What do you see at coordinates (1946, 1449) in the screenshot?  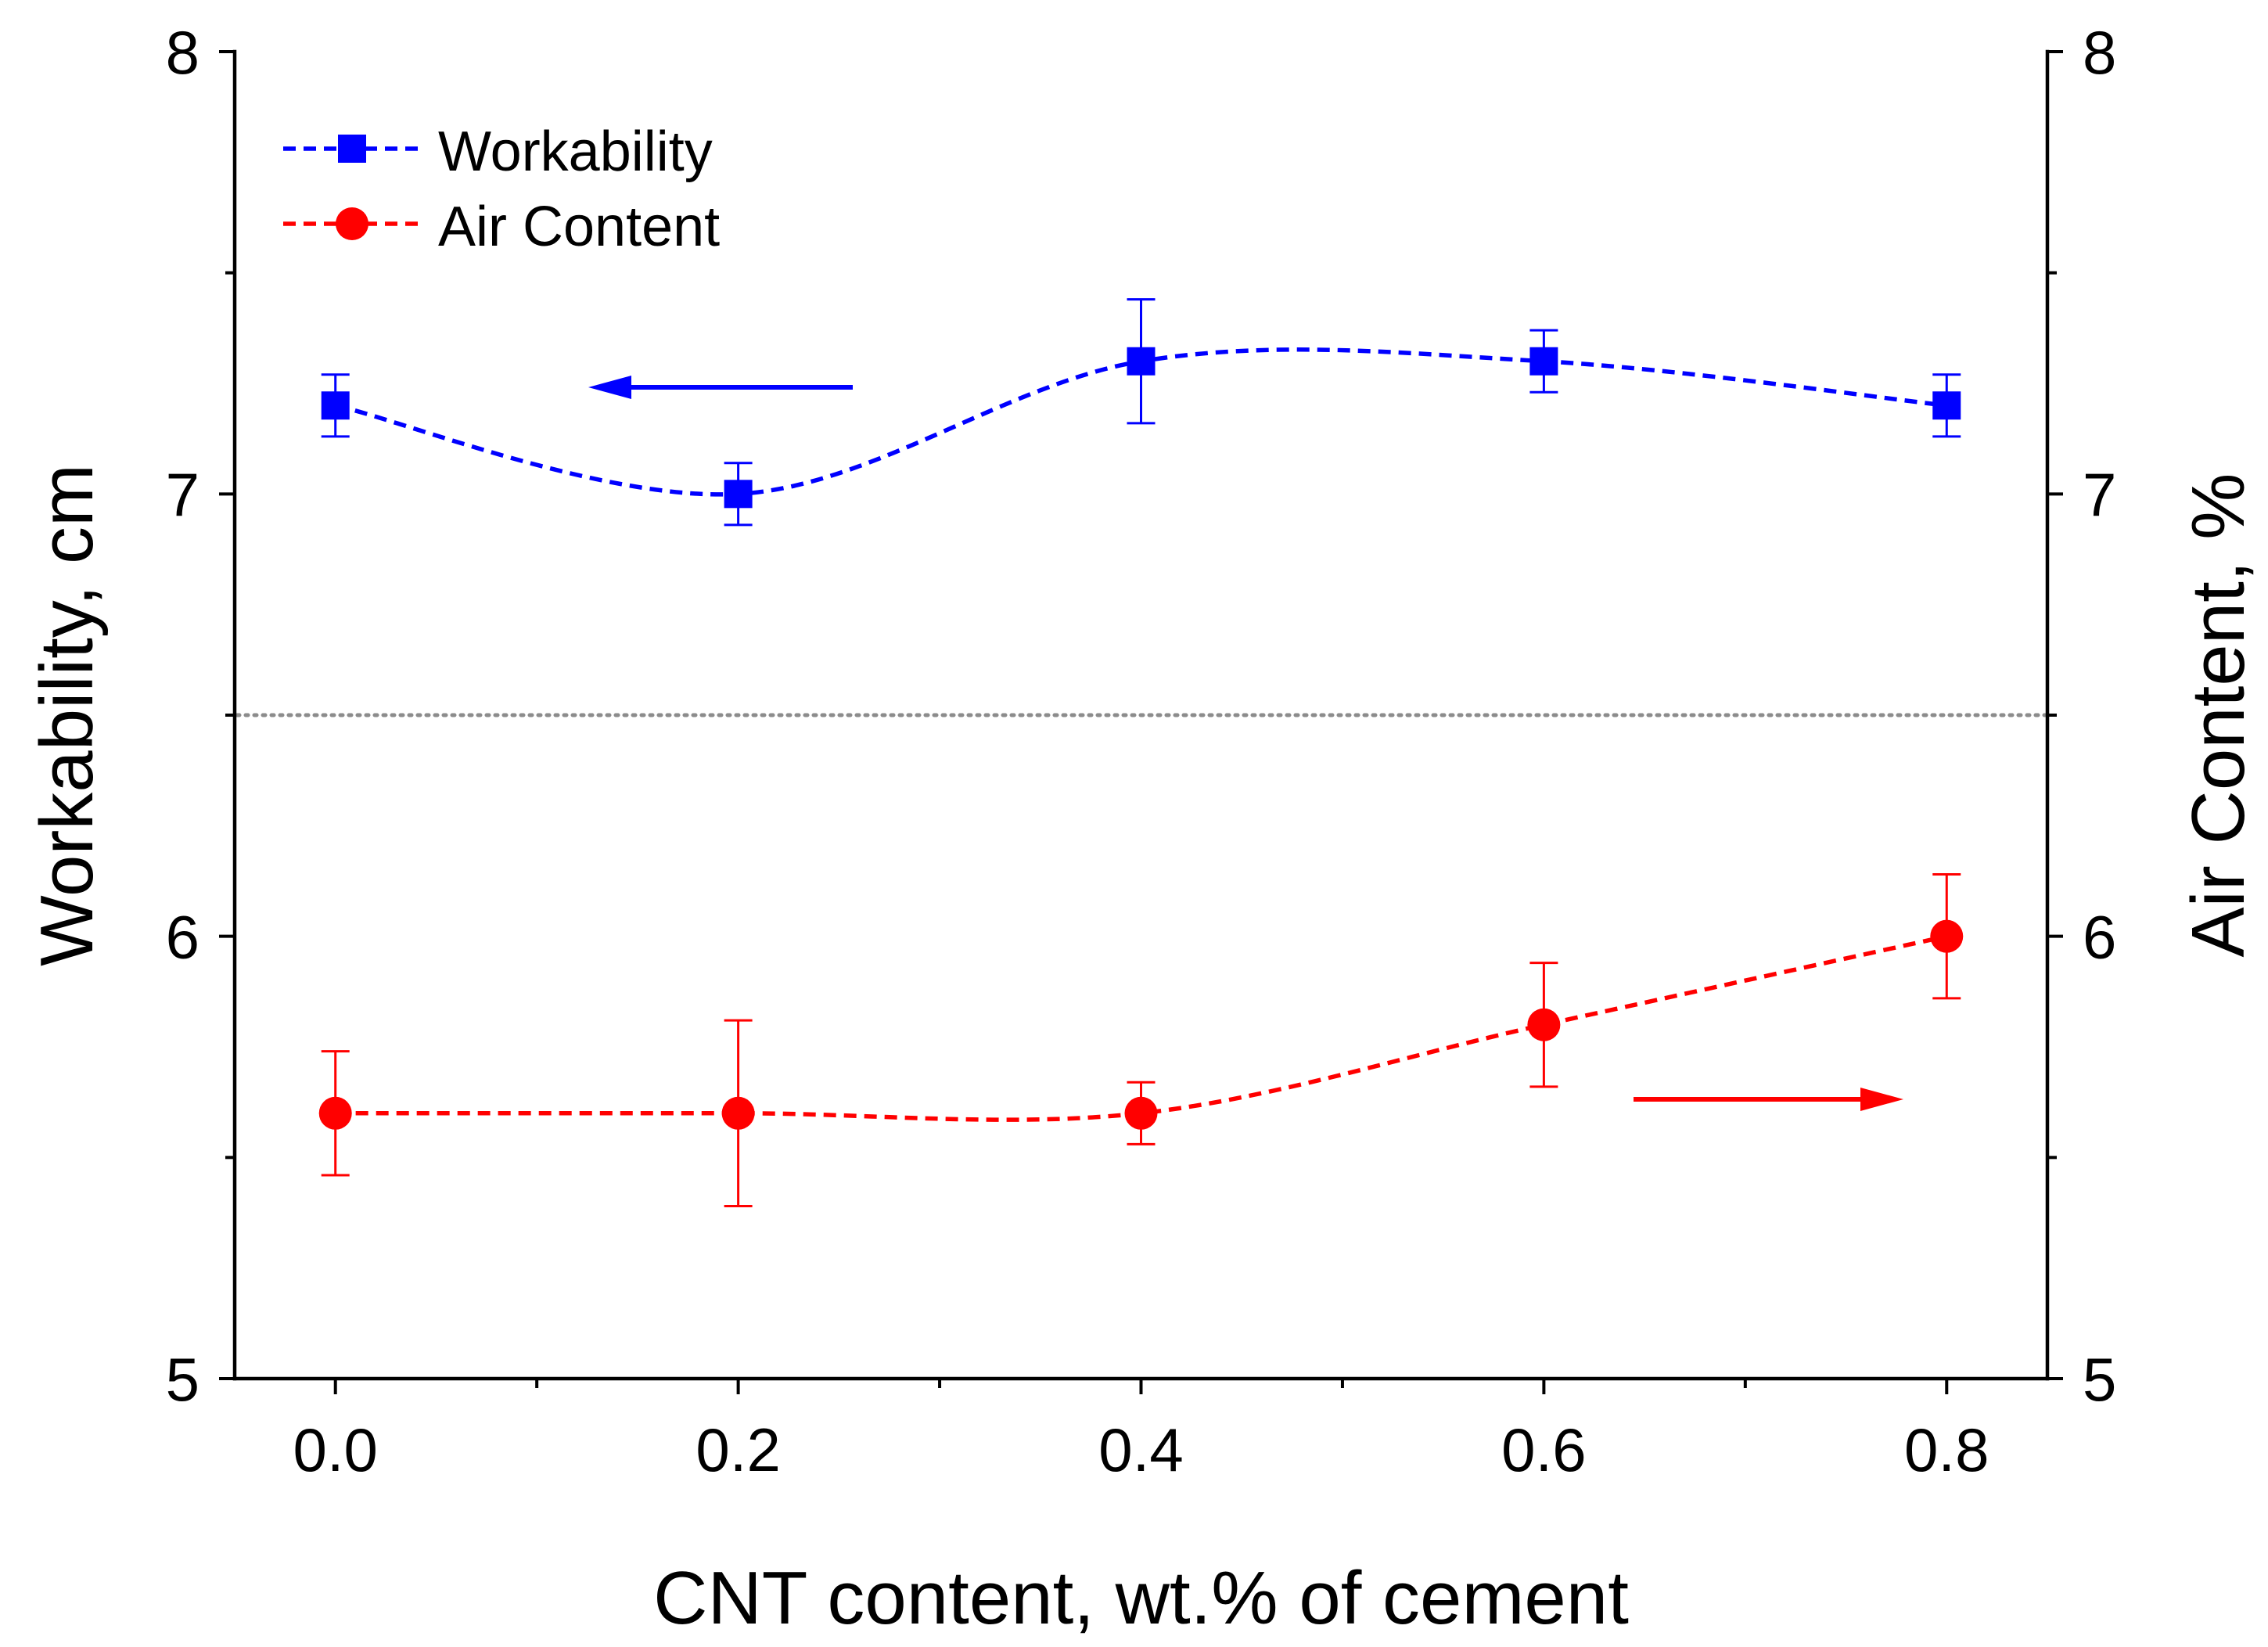 I see `x-tick-label: 0.8` at bounding box center [1946, 1449].